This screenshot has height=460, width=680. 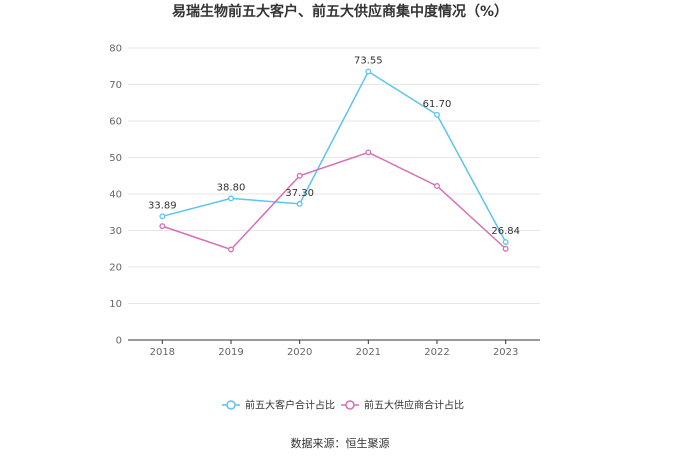 What do you see at coordinates (231, 187) in the screenshot?
I see `data-label: 38.80` at bounding box center [231, 187].